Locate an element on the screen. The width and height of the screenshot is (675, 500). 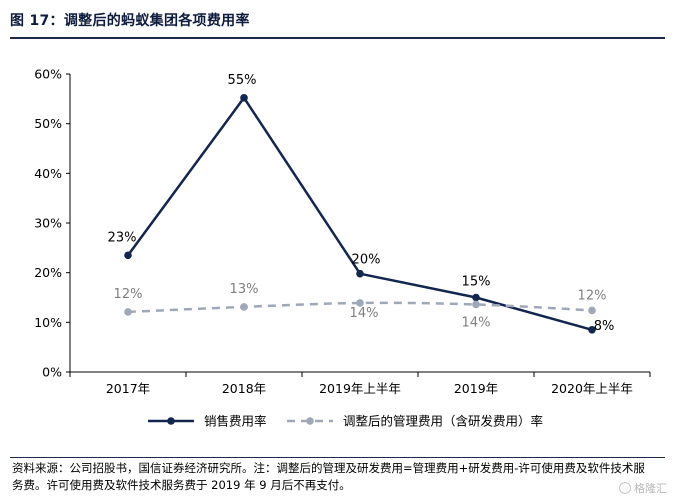
series-1-data-label: 23% is located at coordinates (122, 237).